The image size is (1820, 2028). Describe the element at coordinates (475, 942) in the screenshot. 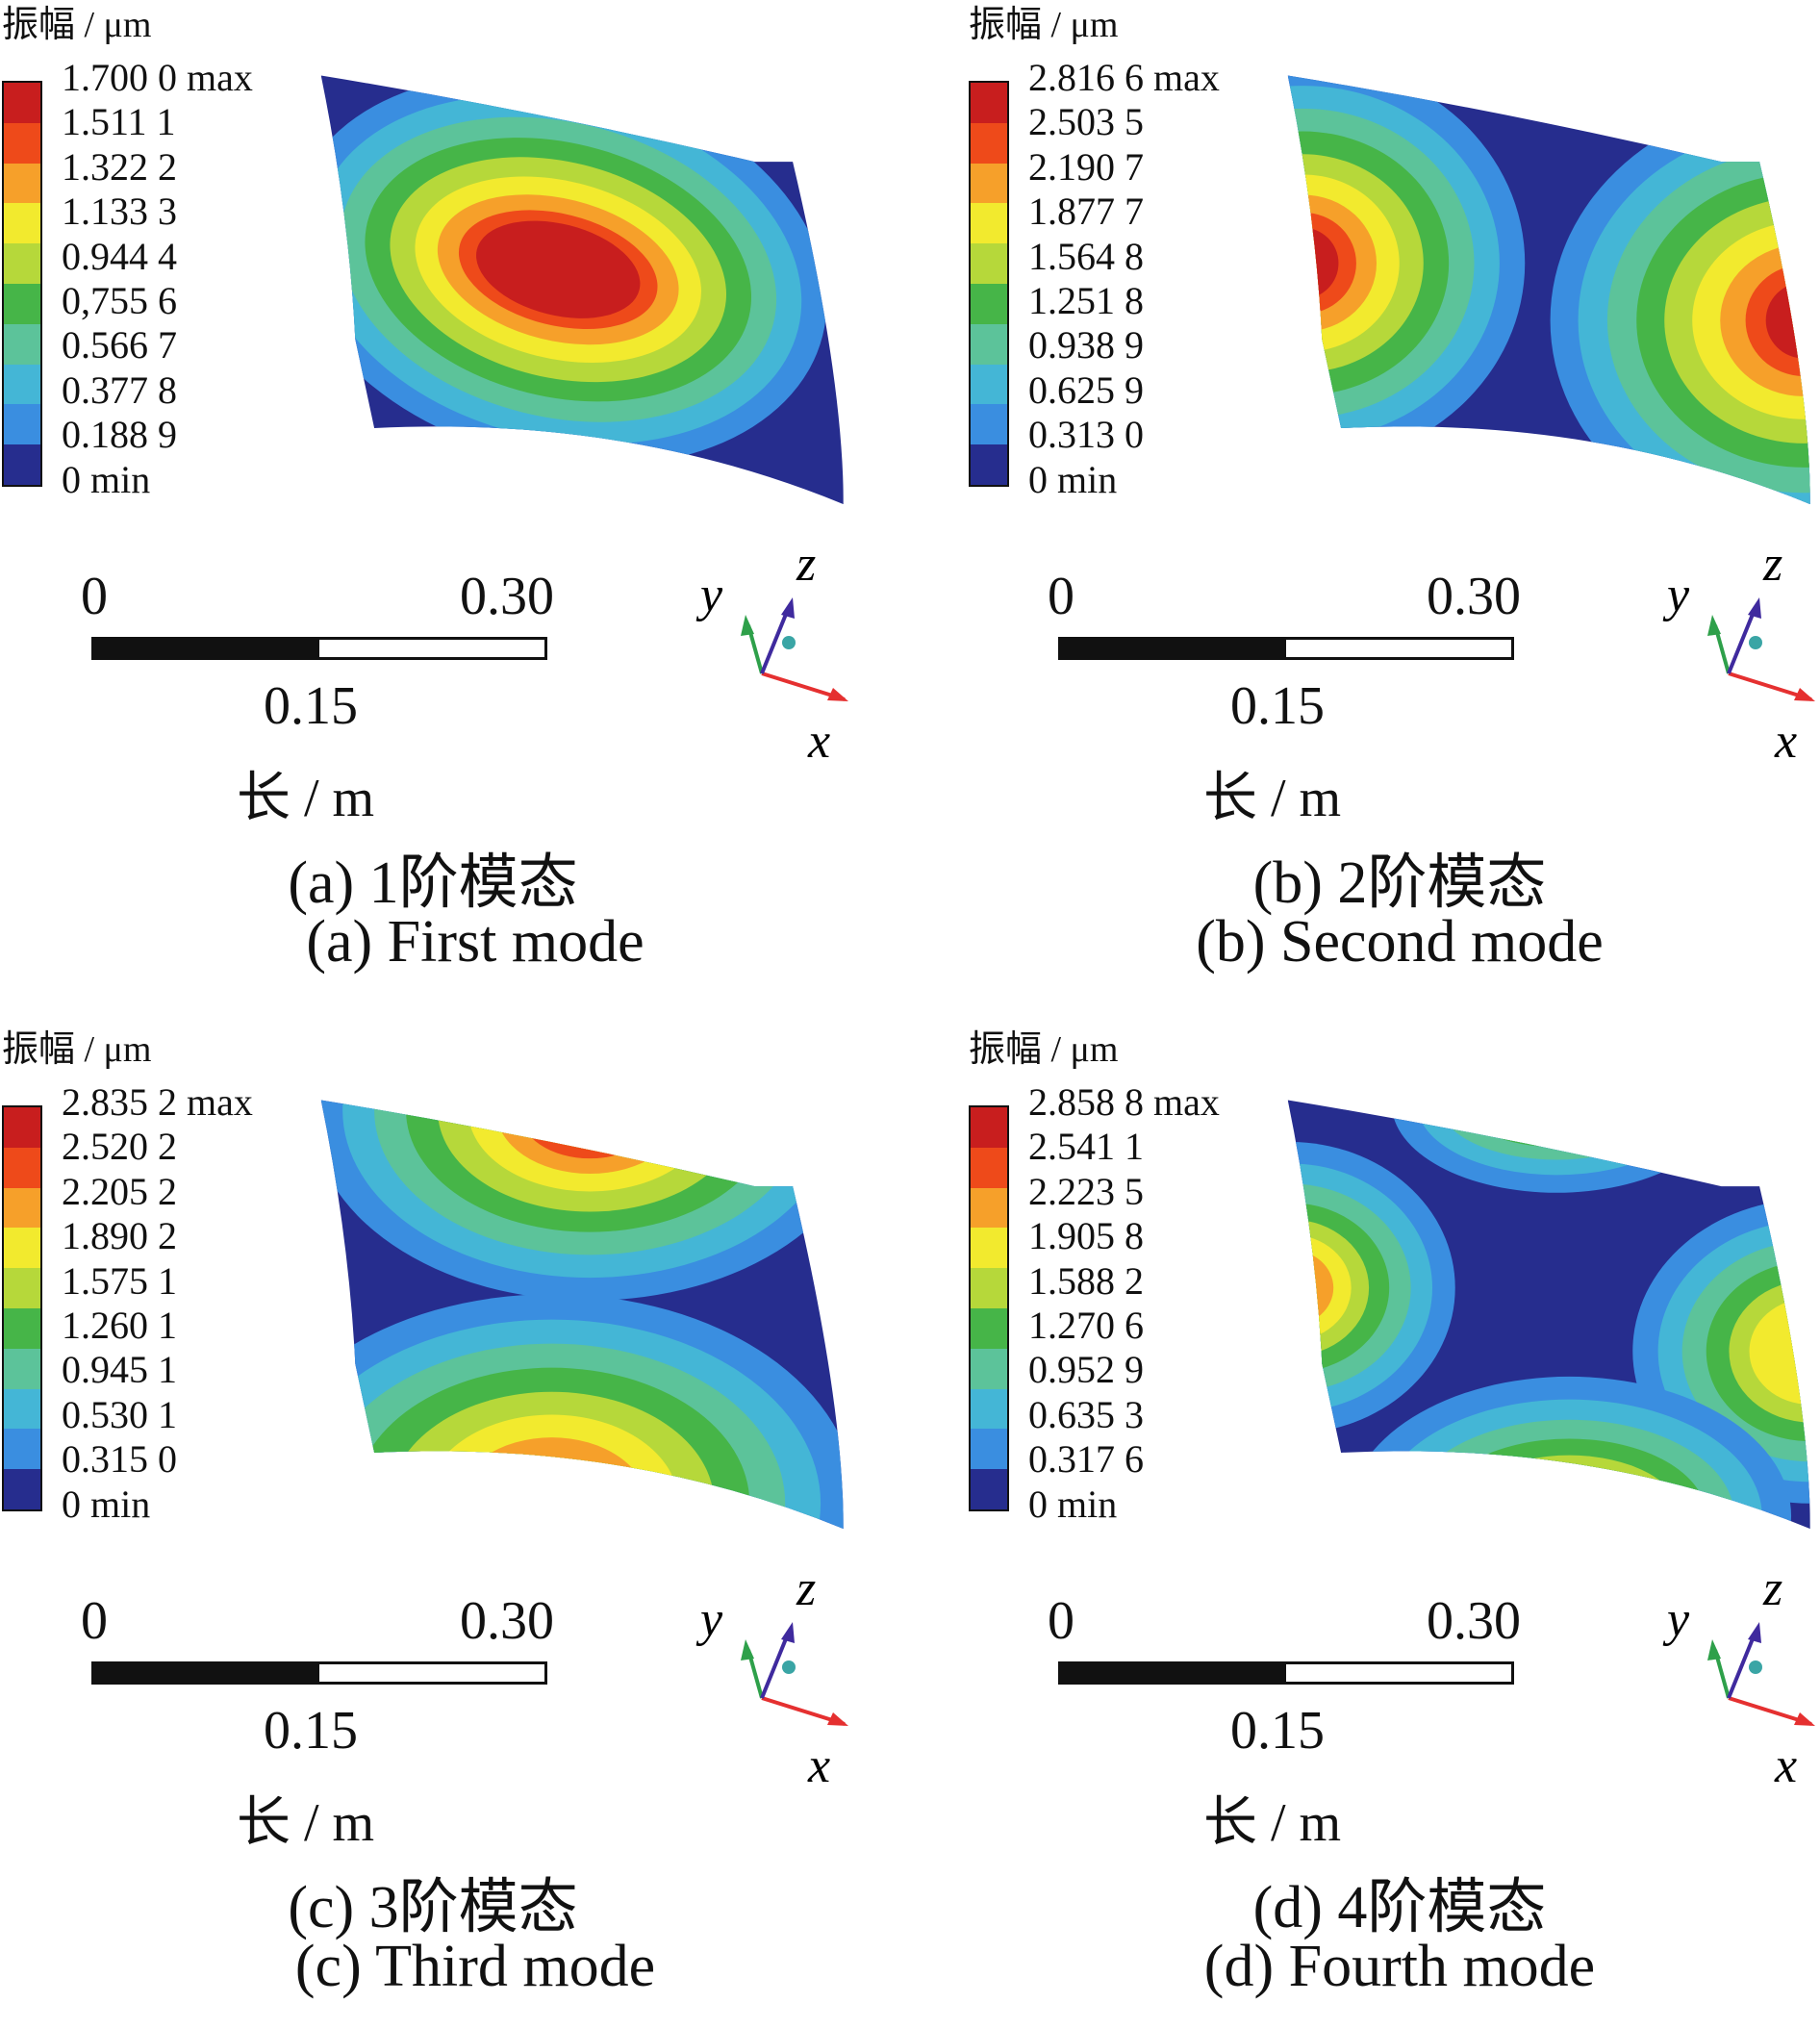

I see `caption-en: (a) First mode` at that location.